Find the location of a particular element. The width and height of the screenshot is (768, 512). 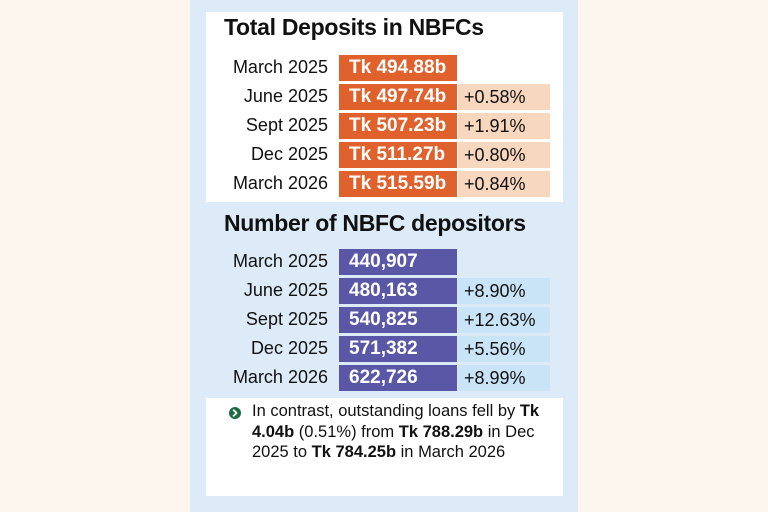

value-bar: Tk 494.88b is located at coordinates (398, 68).